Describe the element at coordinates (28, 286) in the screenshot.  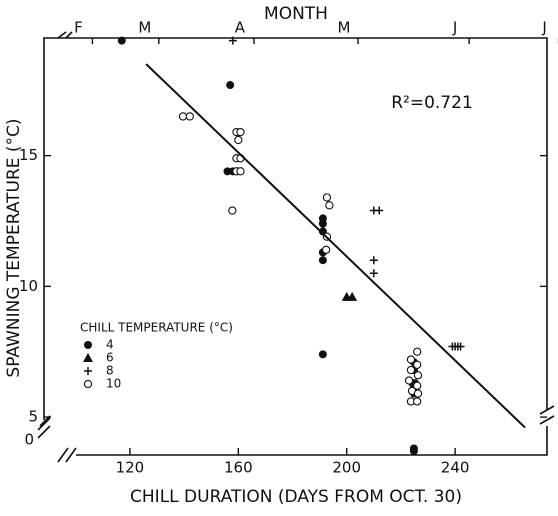
I see `y-tick-label: 10` at that location.